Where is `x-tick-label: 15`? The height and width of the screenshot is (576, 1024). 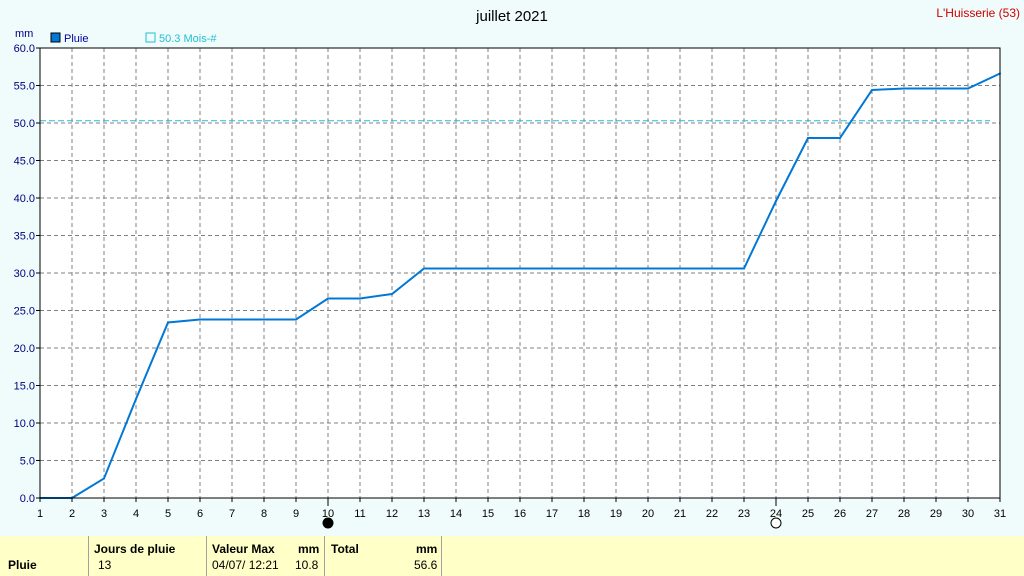 x-tick-label: 15 is located at coordinates (488, 514).